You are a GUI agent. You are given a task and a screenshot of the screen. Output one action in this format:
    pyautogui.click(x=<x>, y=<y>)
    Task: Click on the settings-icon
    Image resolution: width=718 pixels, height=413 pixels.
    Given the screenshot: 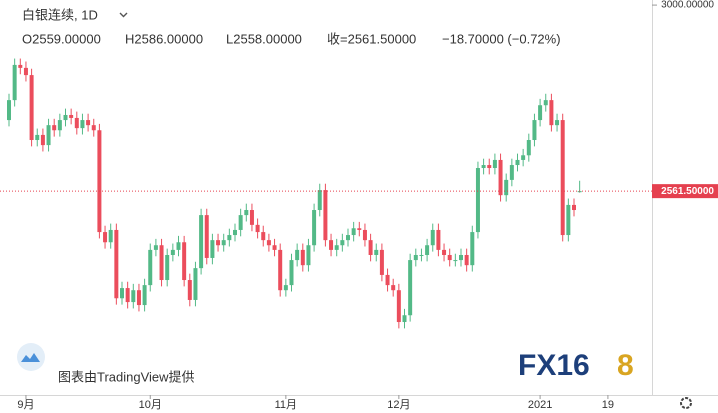 What is the action you would take?
    pyautogui.click(x=686, y=403)
    